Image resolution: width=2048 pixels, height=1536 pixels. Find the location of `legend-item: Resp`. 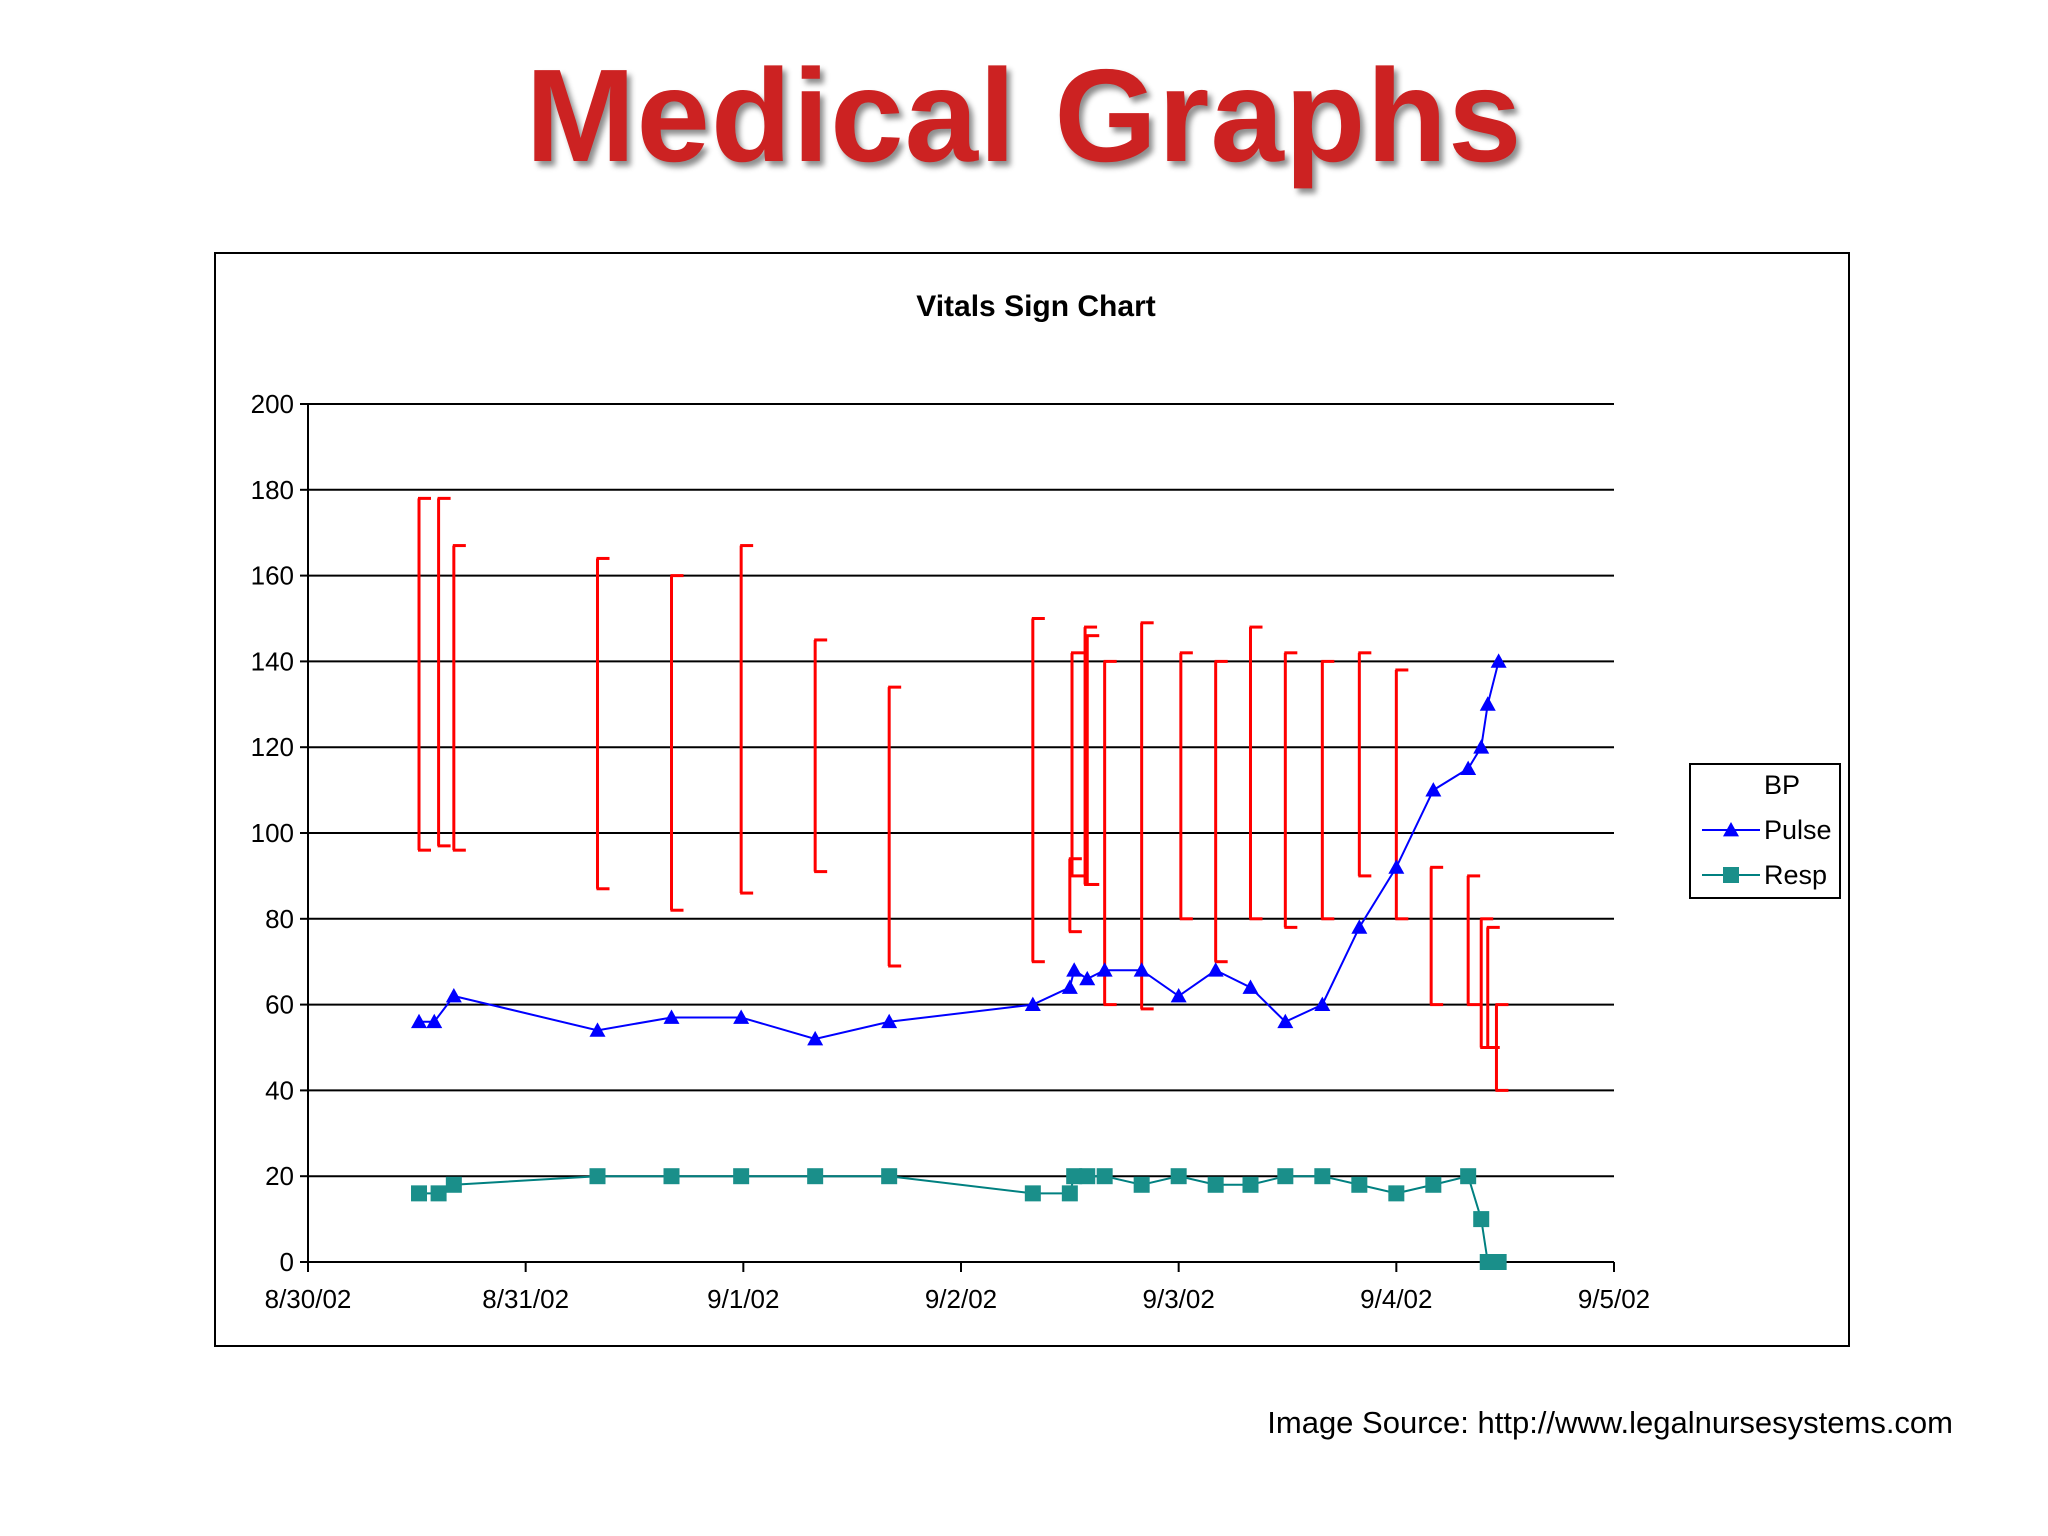

legend-item: Resp is located at coordinates (1764, 875).